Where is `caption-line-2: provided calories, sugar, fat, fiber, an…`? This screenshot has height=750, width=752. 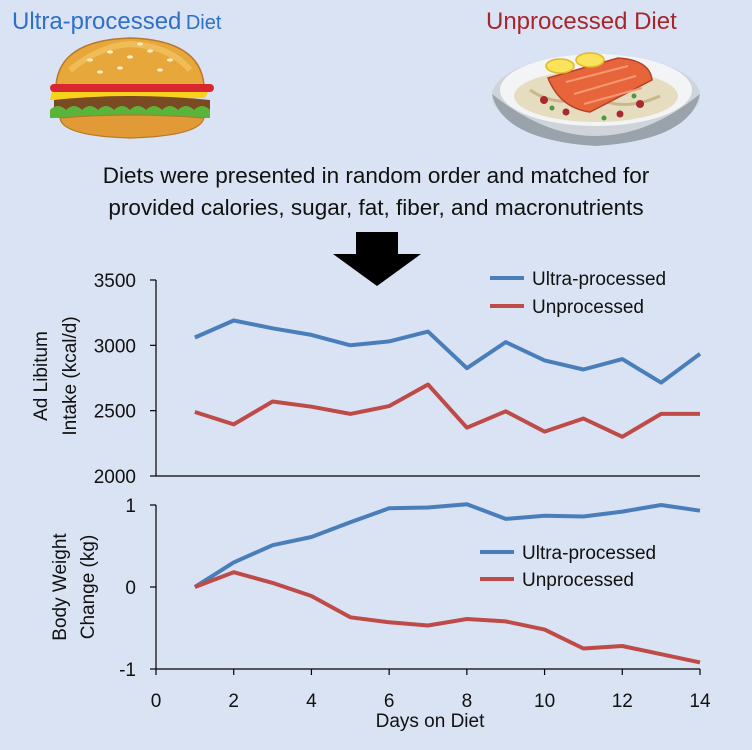 caption-line-2: provided calories, sugar, fat, fiber, an… is located at coordinates (376, 207).